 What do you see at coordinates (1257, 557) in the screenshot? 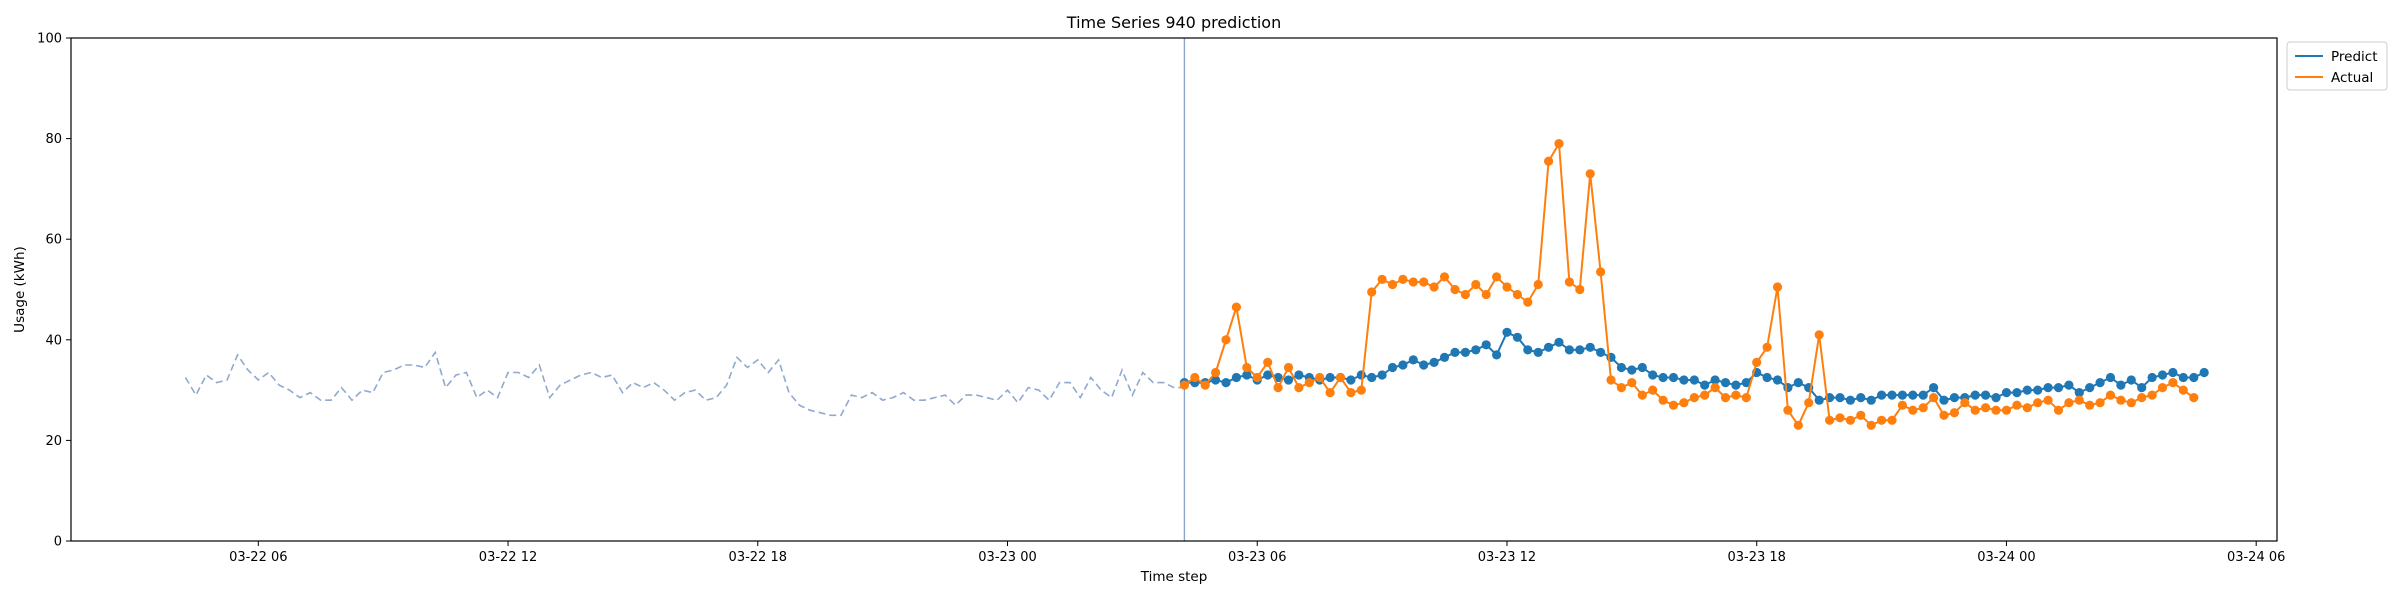
I see `x-tick-label: 03-23 06` at bounding box center [1257, 557].